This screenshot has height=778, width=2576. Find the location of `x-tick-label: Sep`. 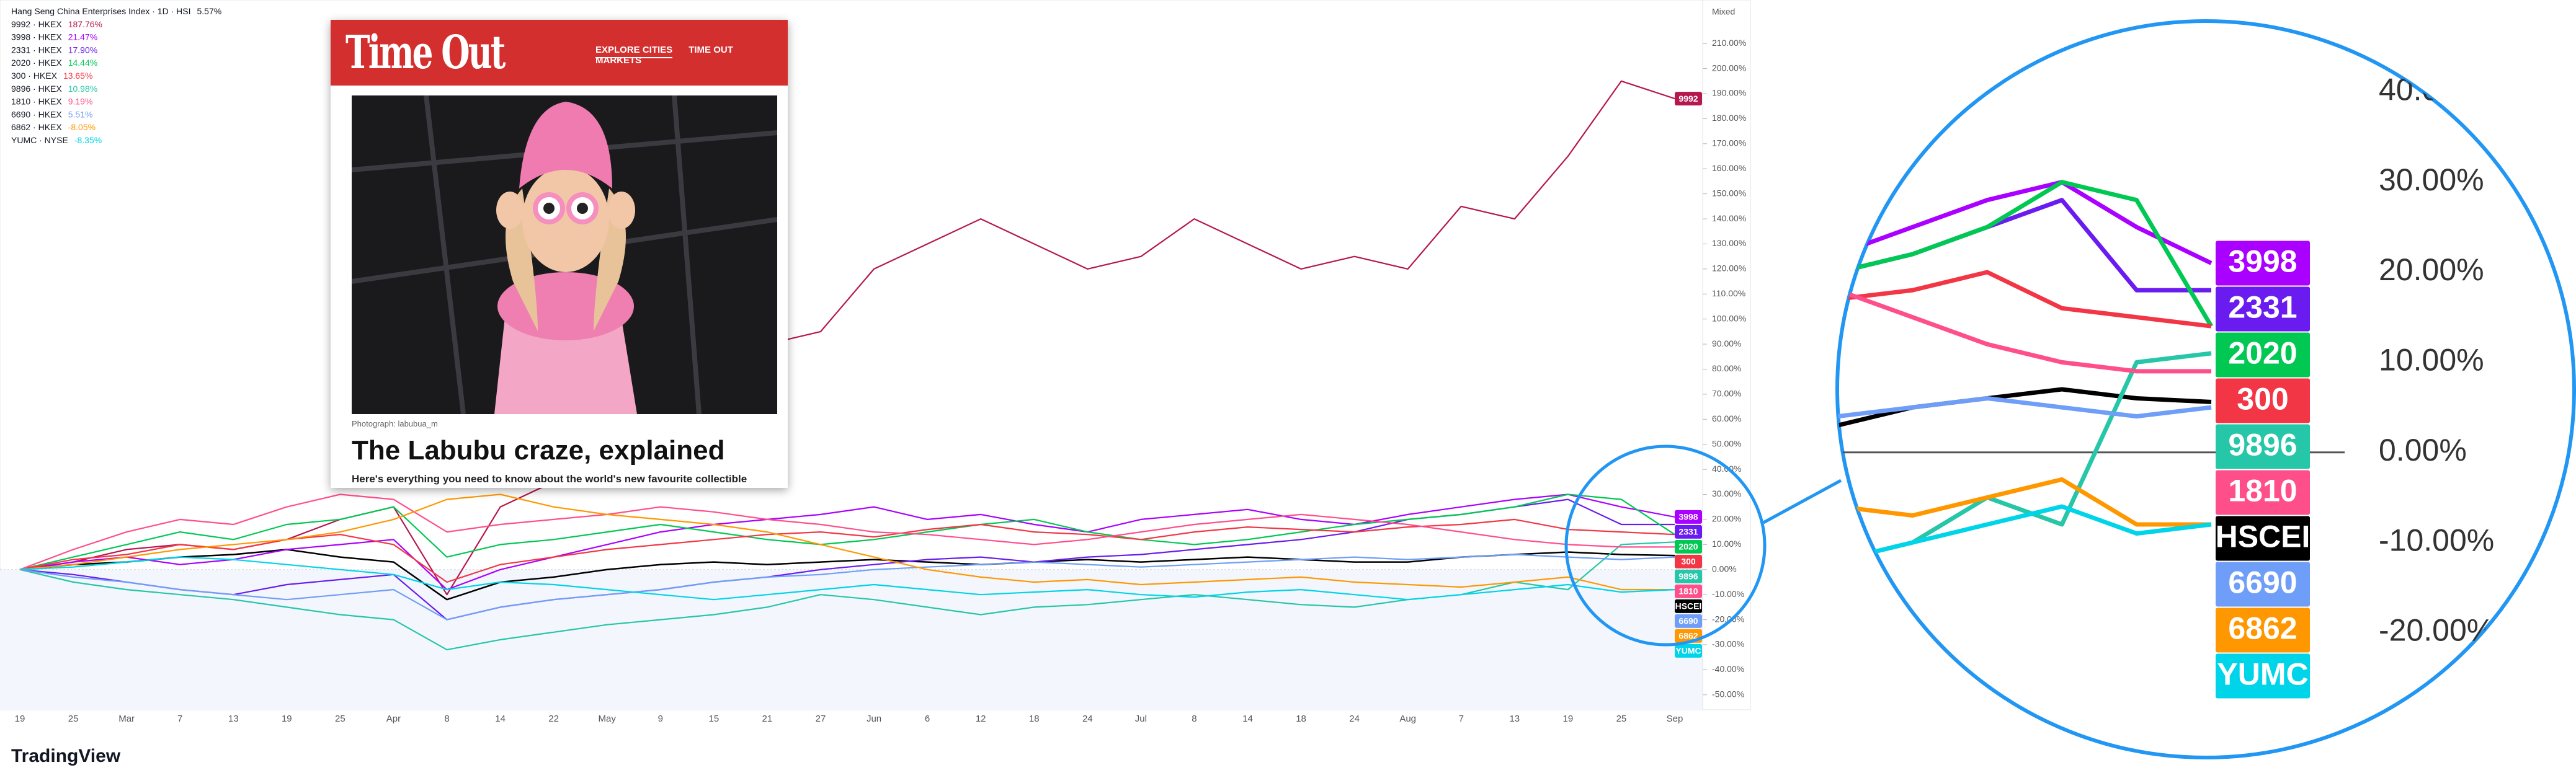

x-tick-label: Sep is located at coordinates (1675, 719).